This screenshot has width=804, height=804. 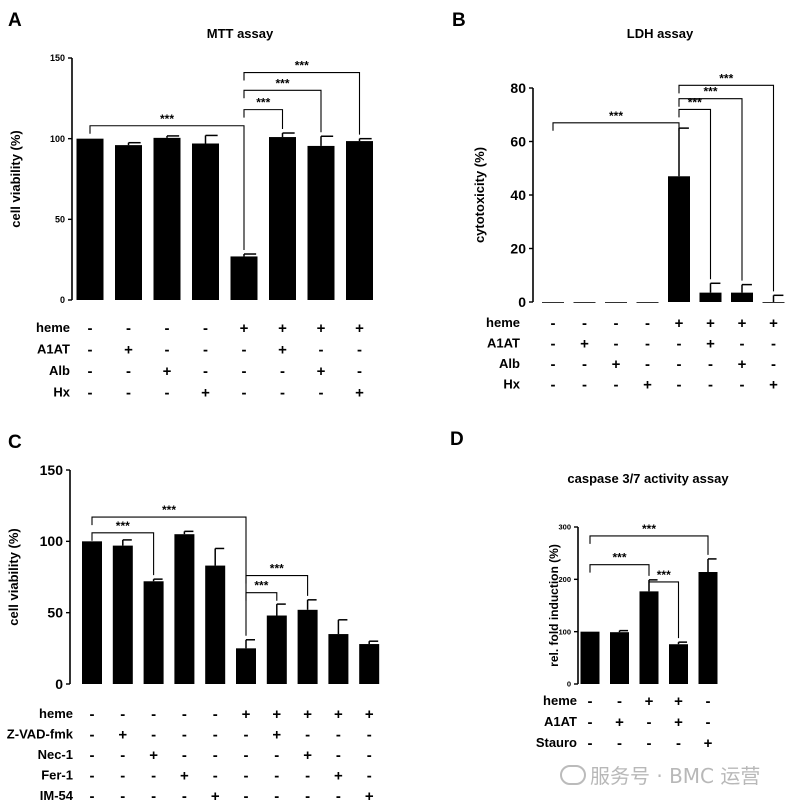 What do you see at coordinates (92, 776) in the screenshot?
I see `panel-c-sign-3-0: -` at bounding box center [92, 776].